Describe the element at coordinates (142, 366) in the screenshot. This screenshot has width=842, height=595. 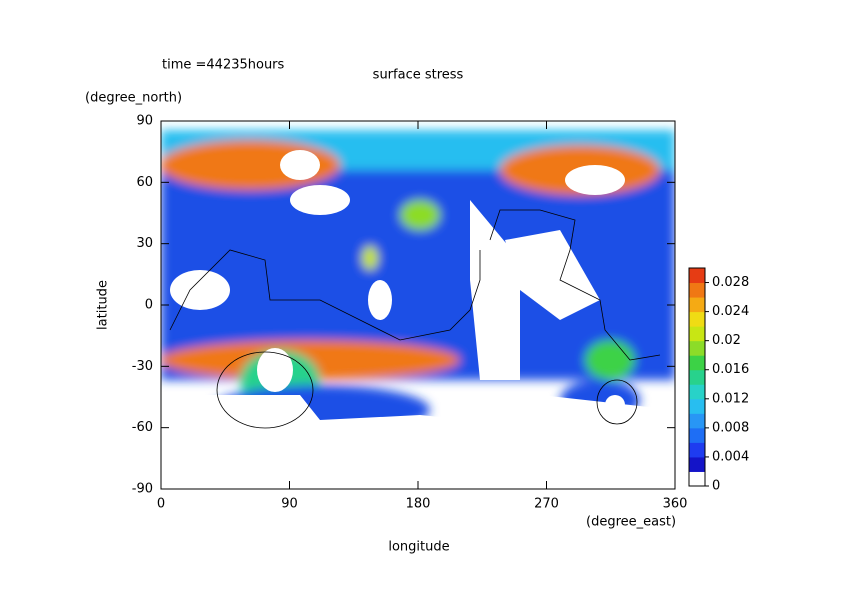
I see `y-tick-label: -30` at that location.